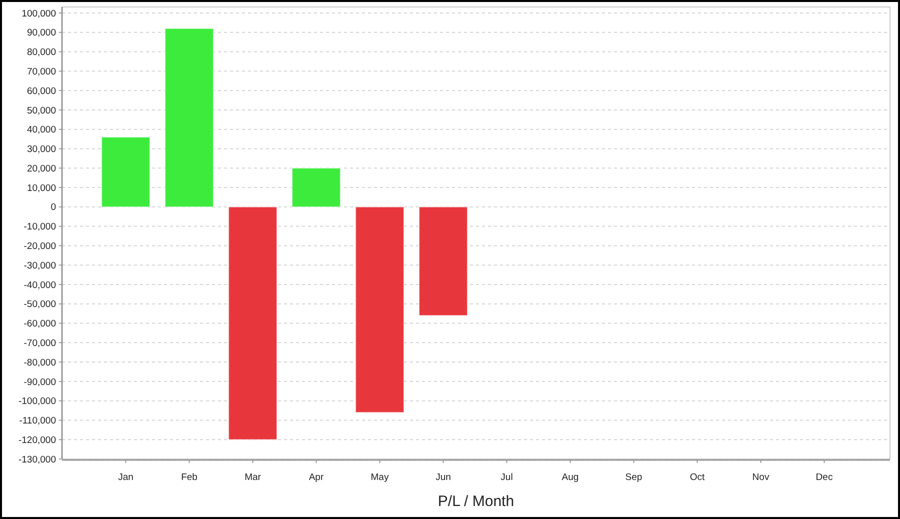  I want to click on y-tick-label: -30,000, so click(40, 266).